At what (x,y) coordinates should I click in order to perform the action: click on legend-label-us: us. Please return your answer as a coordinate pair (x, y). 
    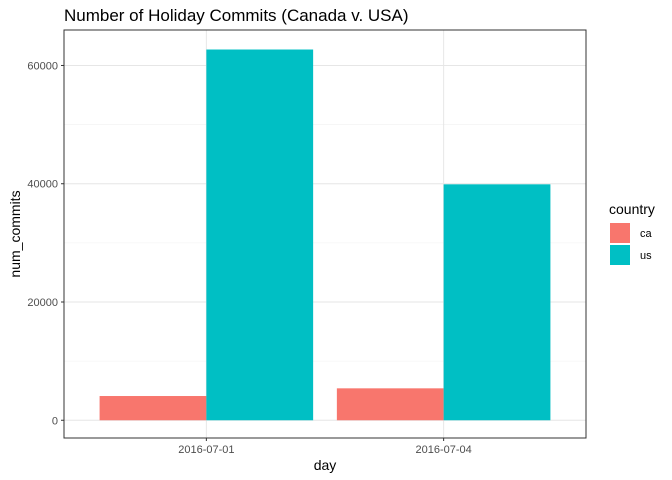
    Looking at the image, I should click on (646, 256).